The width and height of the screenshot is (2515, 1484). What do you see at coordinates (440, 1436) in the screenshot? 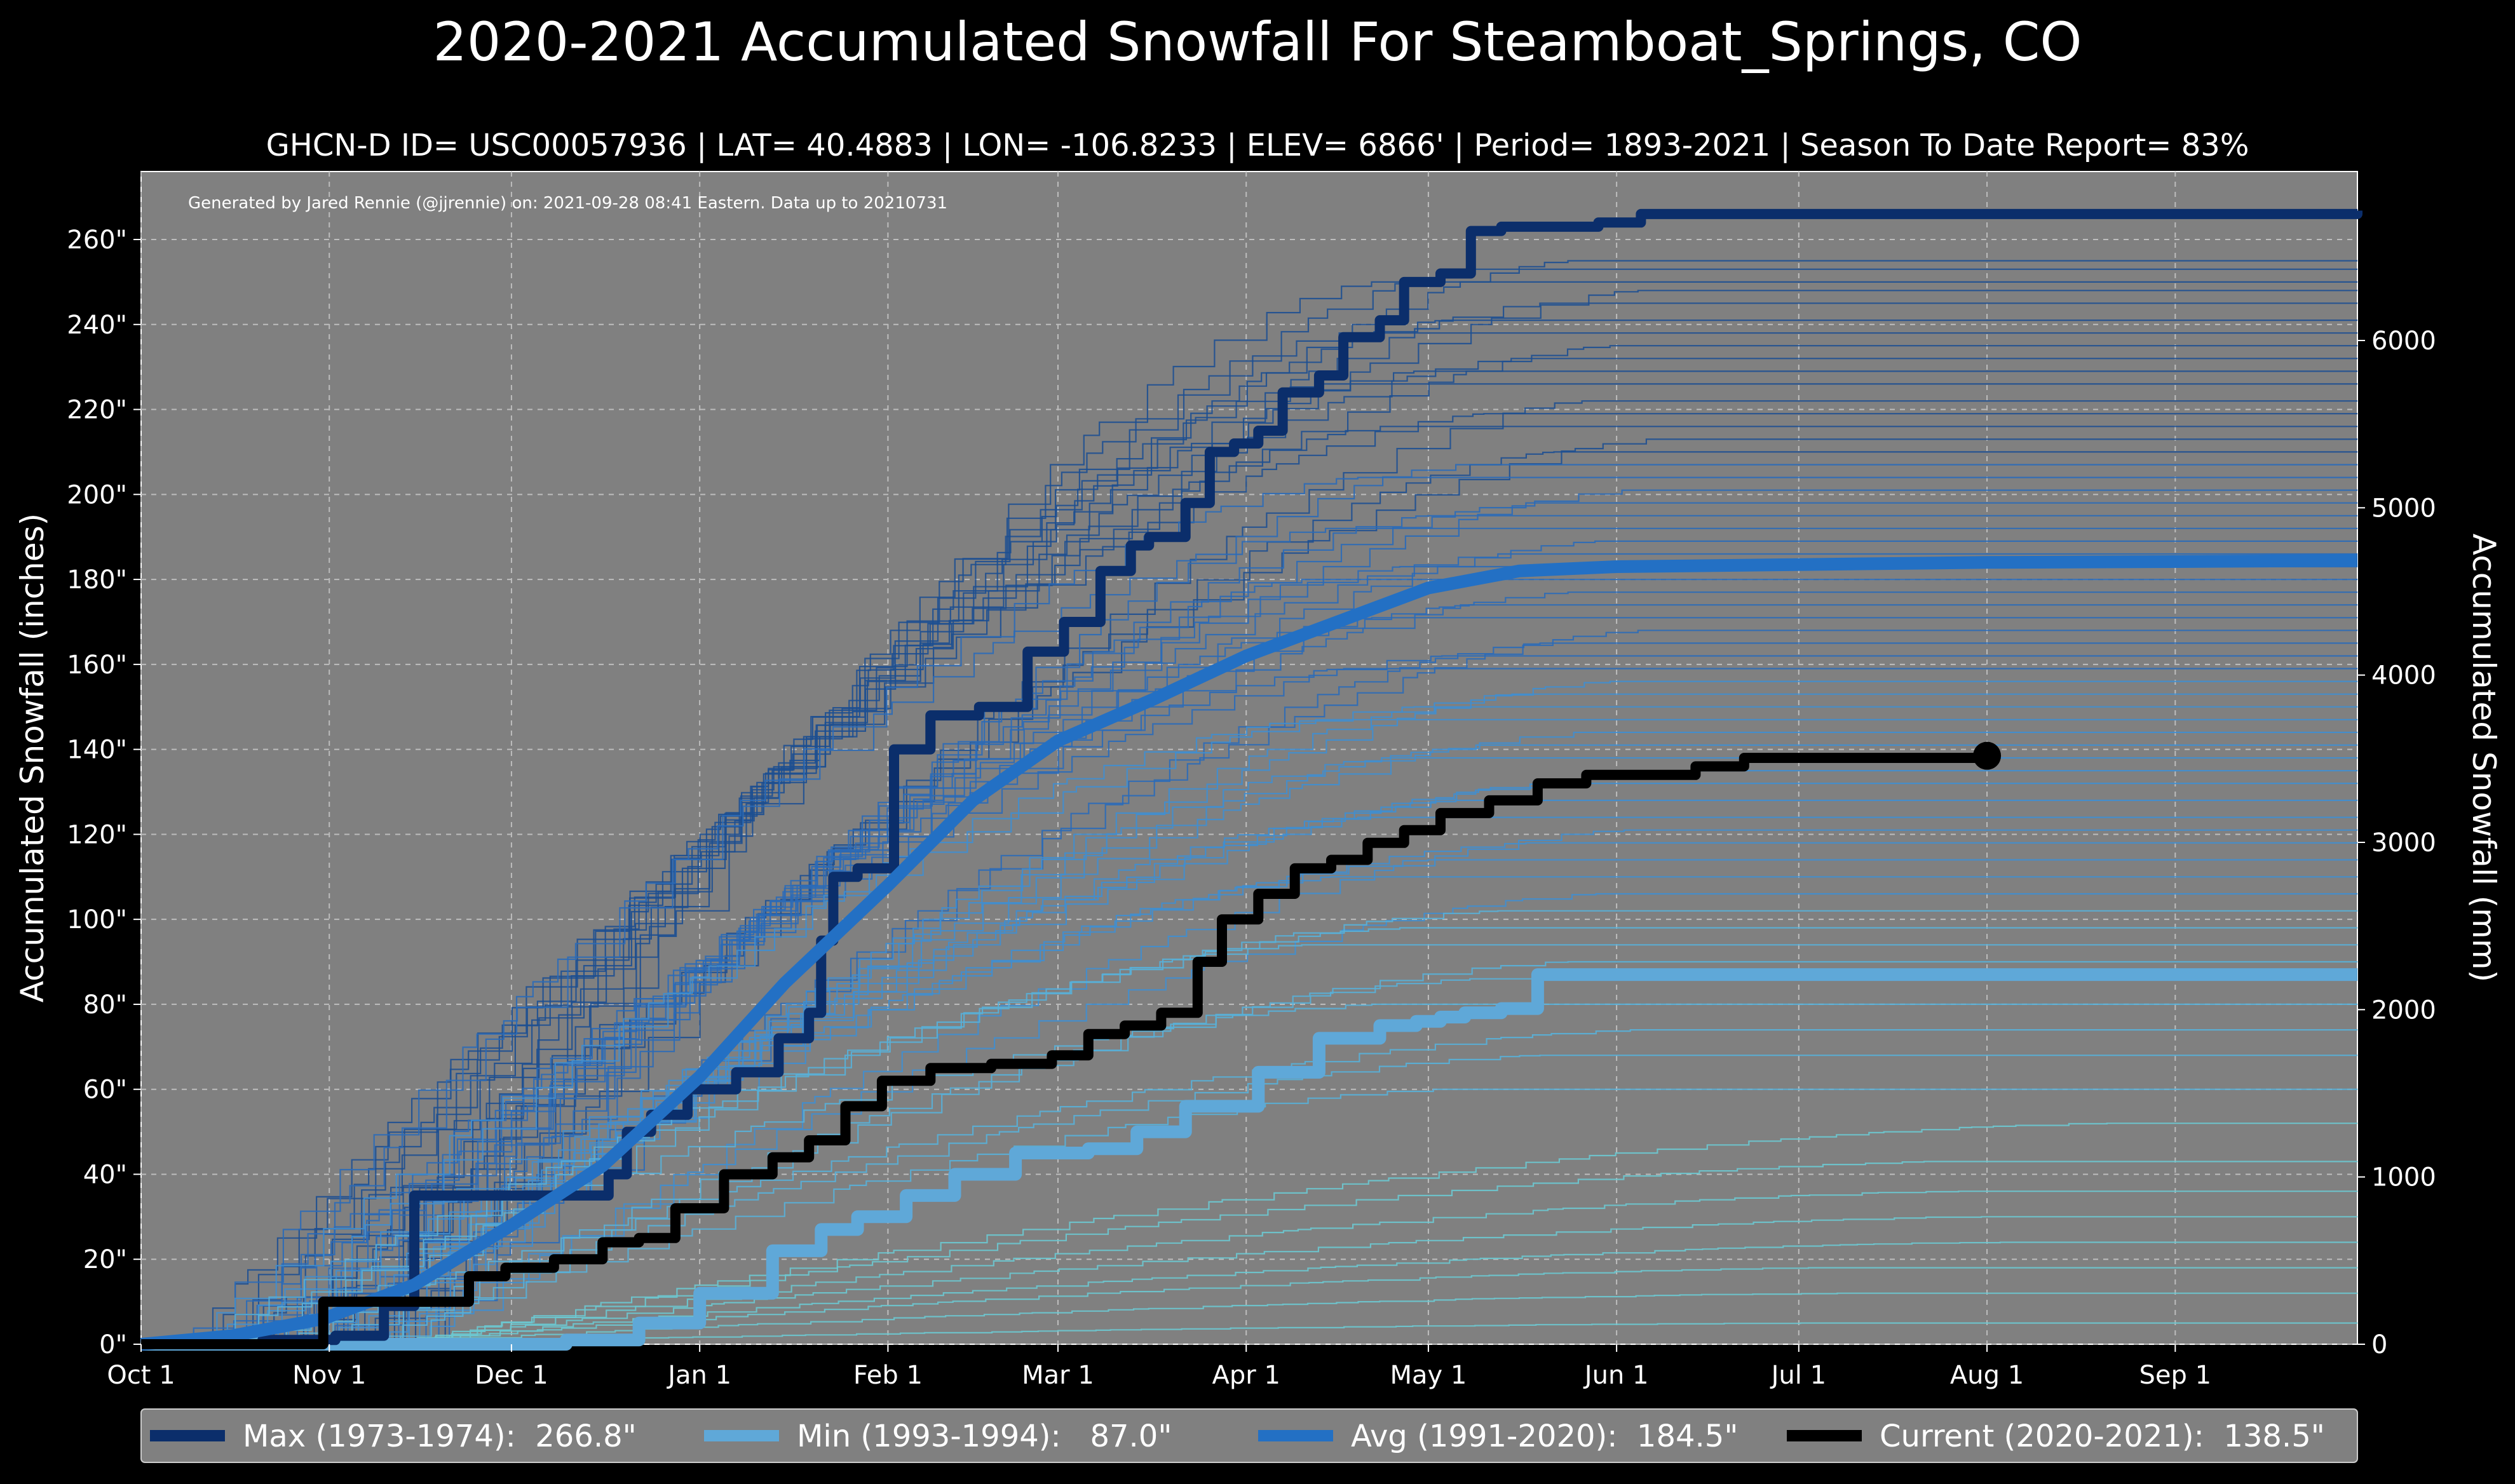
I see `max-legend-label: Max (1973-1974): 266.8"` at bounding box center [440, 1436].